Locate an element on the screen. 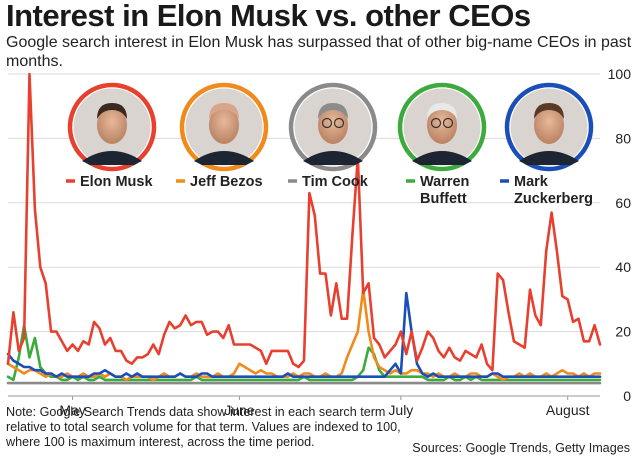 The width and height of the screenshot is (640, 462). legend-label: Tim Cook is located at coordinates (335, 182).